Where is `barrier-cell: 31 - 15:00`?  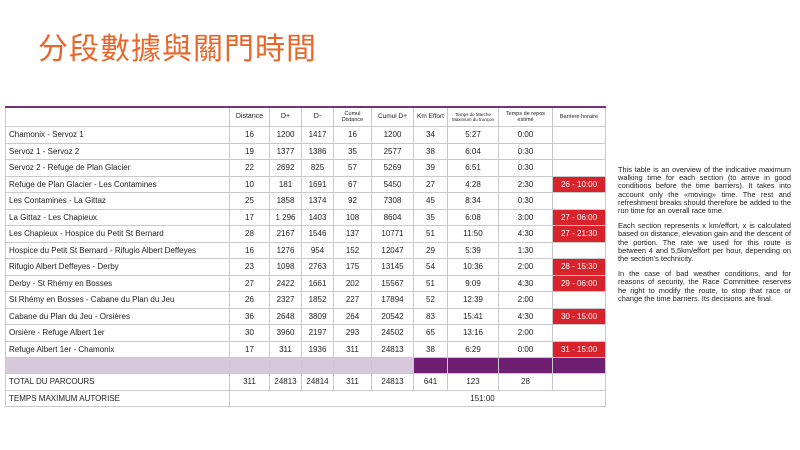 barrier-cell: 31 - 15:00 is located at coordinates (579, 349).